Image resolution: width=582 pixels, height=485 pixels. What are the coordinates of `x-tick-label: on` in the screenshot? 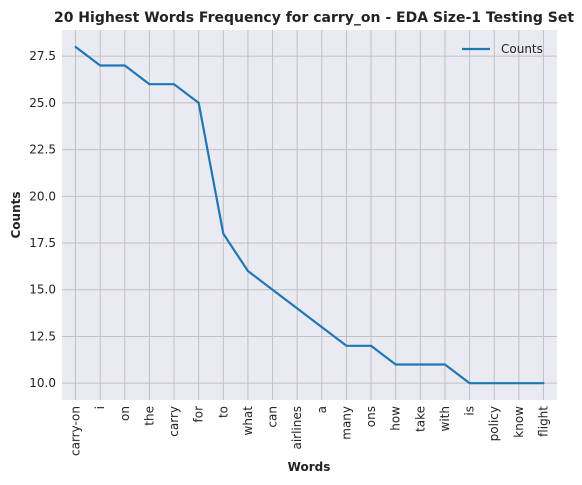 It's located at (125, 413).